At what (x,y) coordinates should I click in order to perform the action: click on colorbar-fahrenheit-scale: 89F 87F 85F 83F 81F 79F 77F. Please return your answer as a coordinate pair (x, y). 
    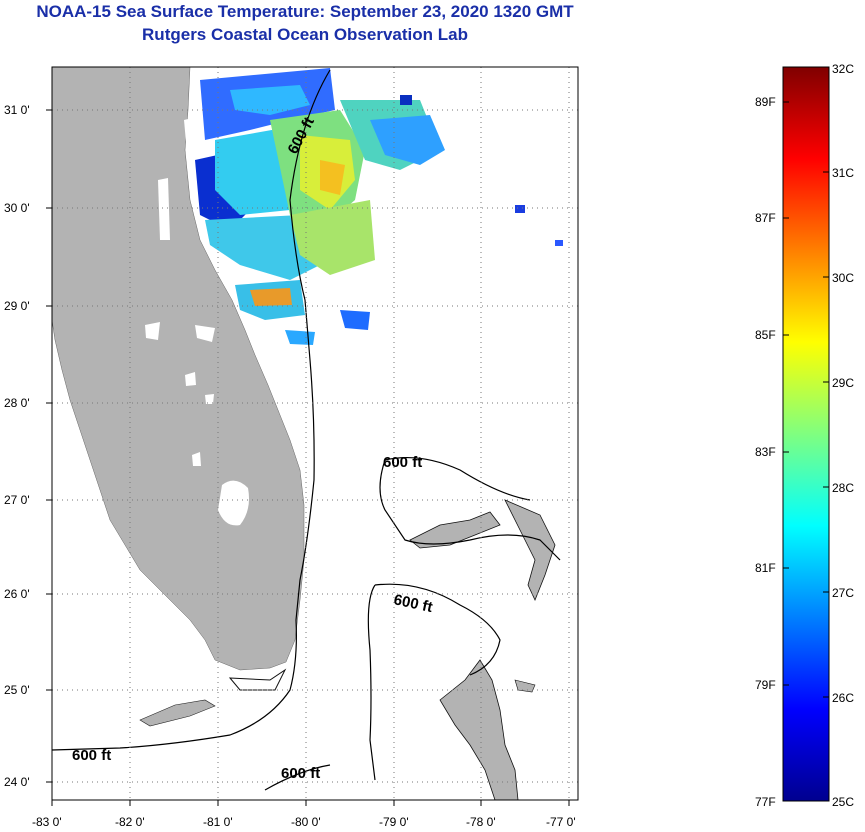
    Looking at the image, I should click on (765, 452).